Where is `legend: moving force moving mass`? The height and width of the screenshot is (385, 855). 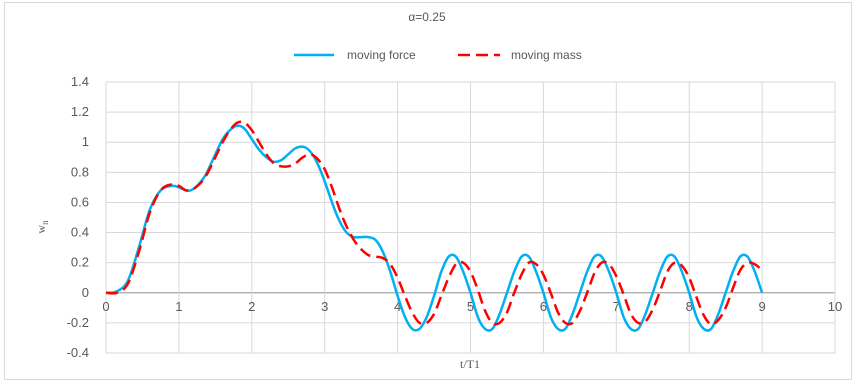
legend: moving force moving mass is located at coordinates (438, 55).